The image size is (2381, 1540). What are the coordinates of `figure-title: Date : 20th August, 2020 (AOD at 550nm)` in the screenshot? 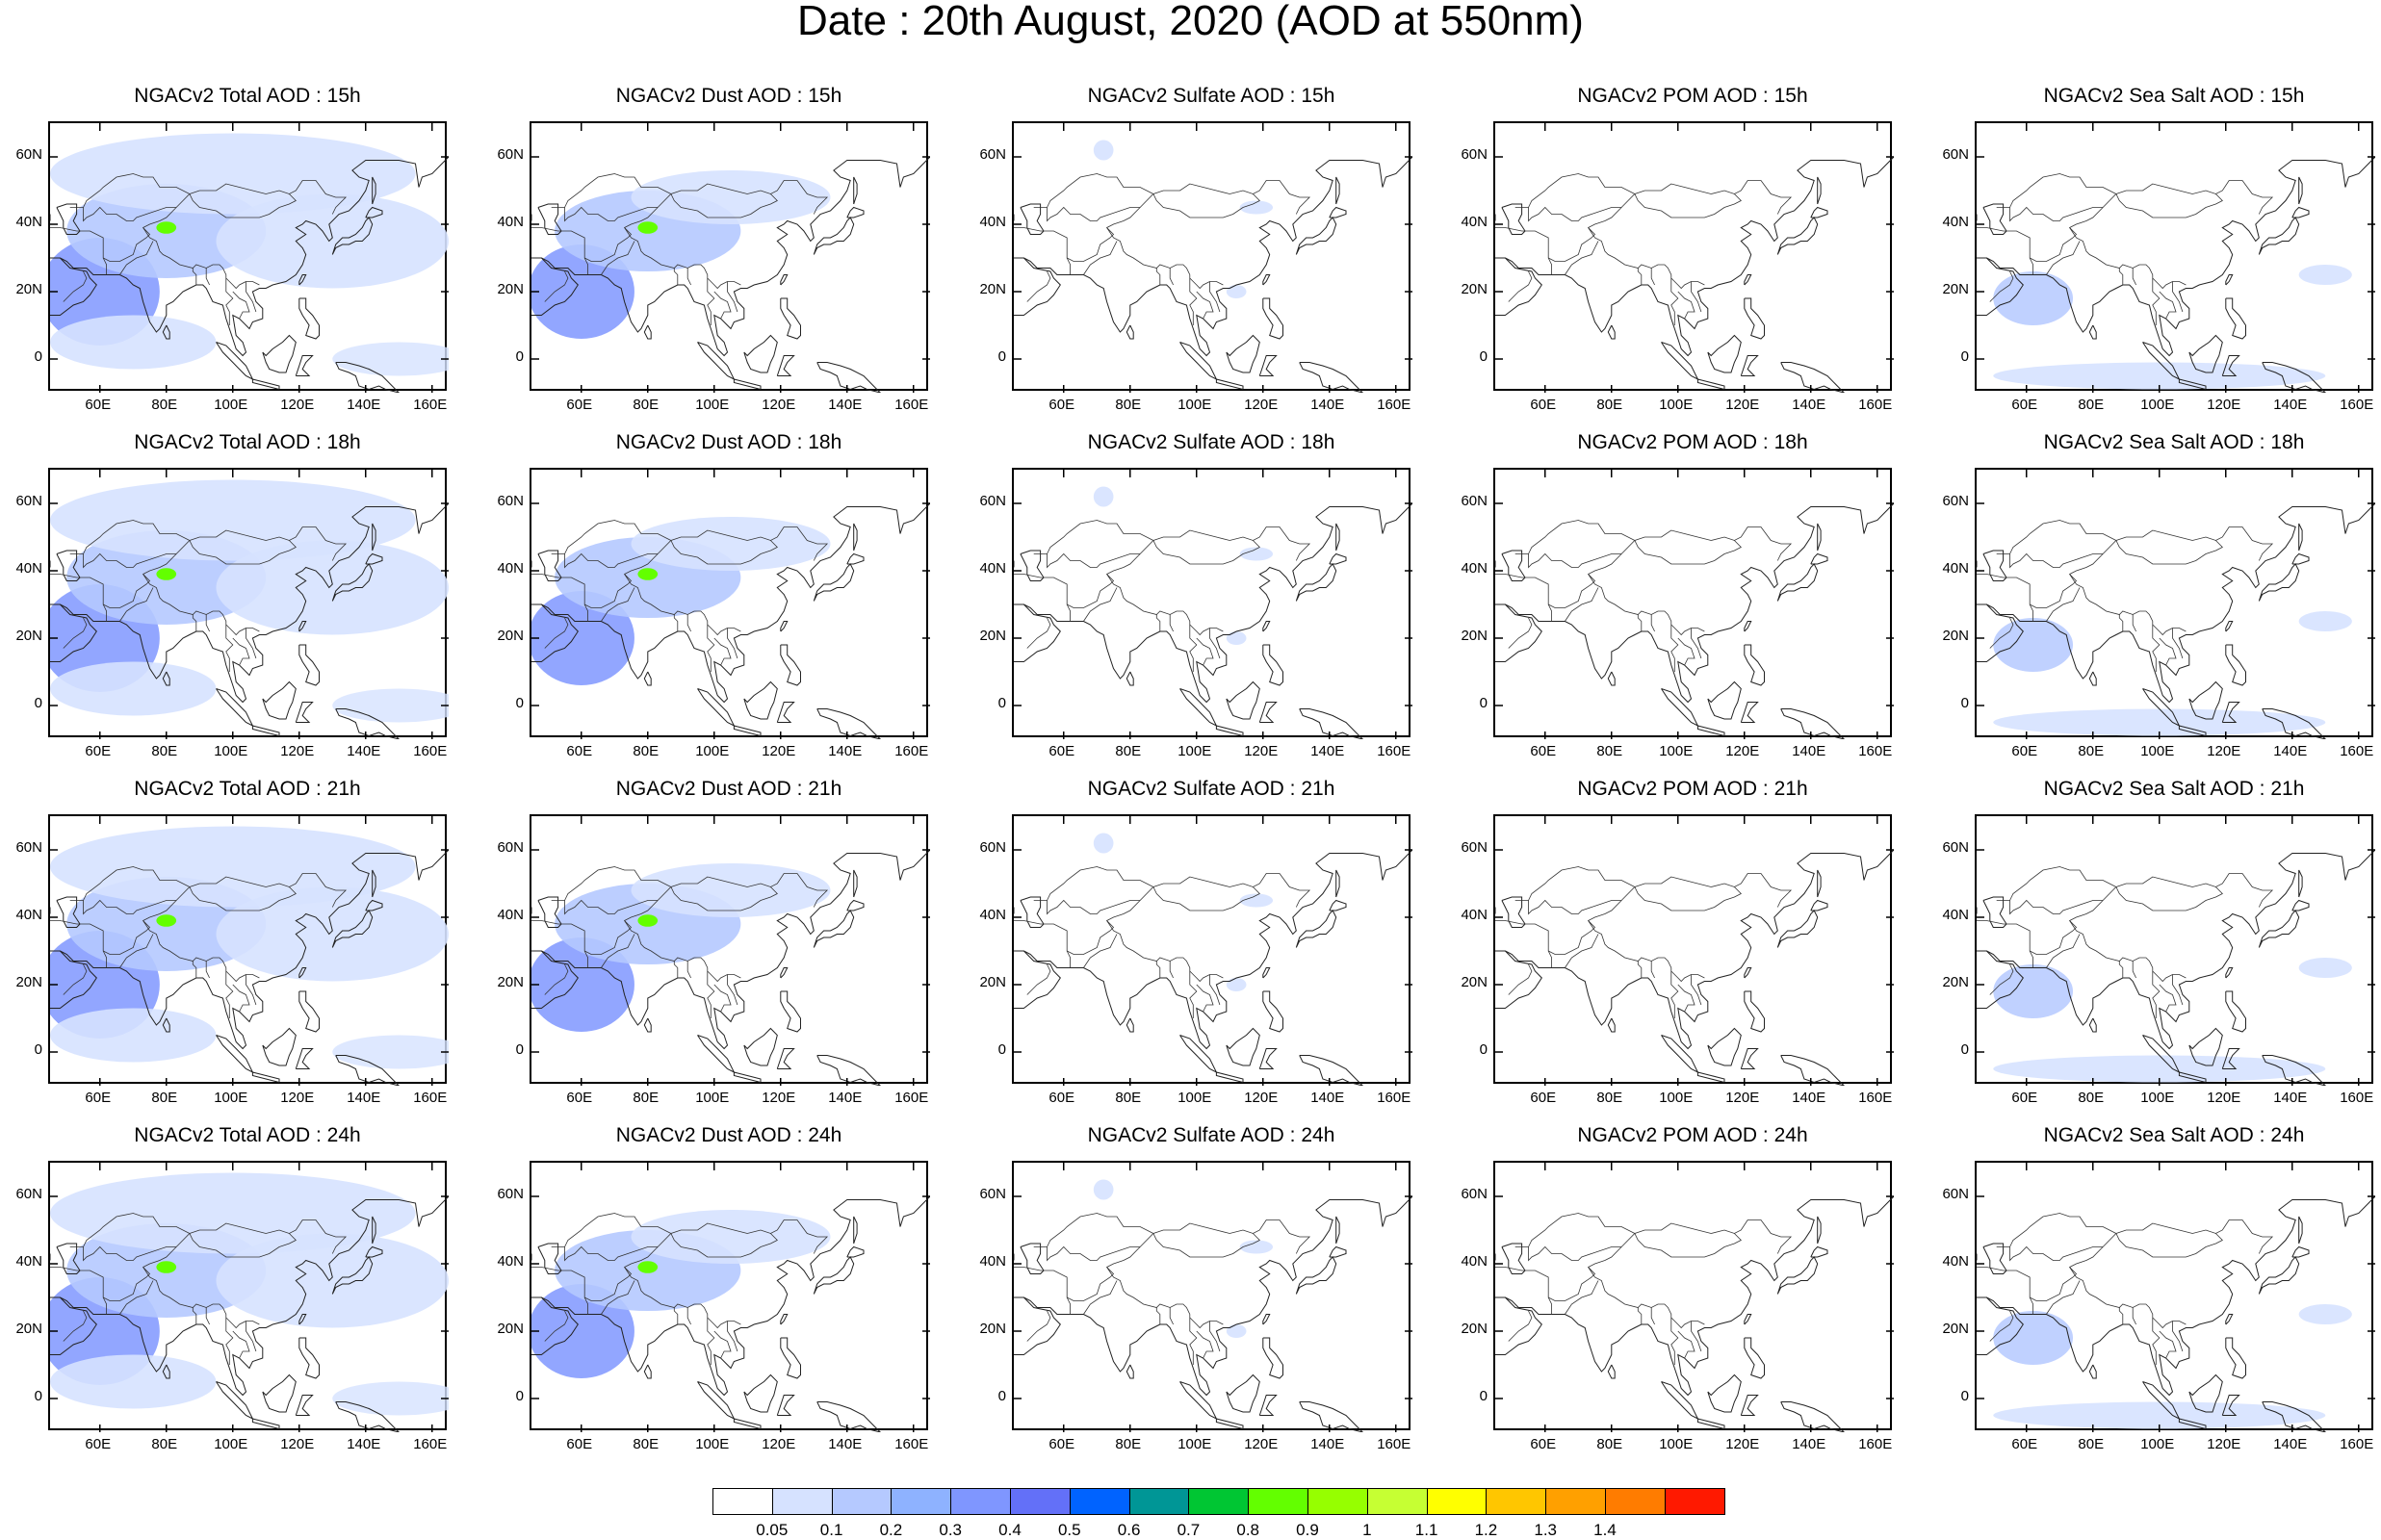 It's located at (1190, 22).